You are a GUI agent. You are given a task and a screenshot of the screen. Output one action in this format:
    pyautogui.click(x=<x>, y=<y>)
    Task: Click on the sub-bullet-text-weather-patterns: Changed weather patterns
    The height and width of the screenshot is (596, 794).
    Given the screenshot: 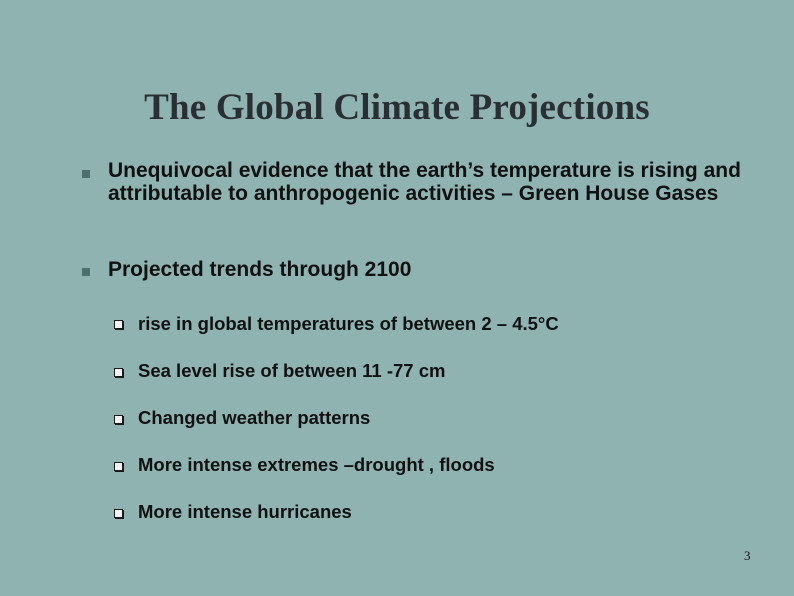 What is the action you would take?
    pyautogui.click(x=254, y=417)
    